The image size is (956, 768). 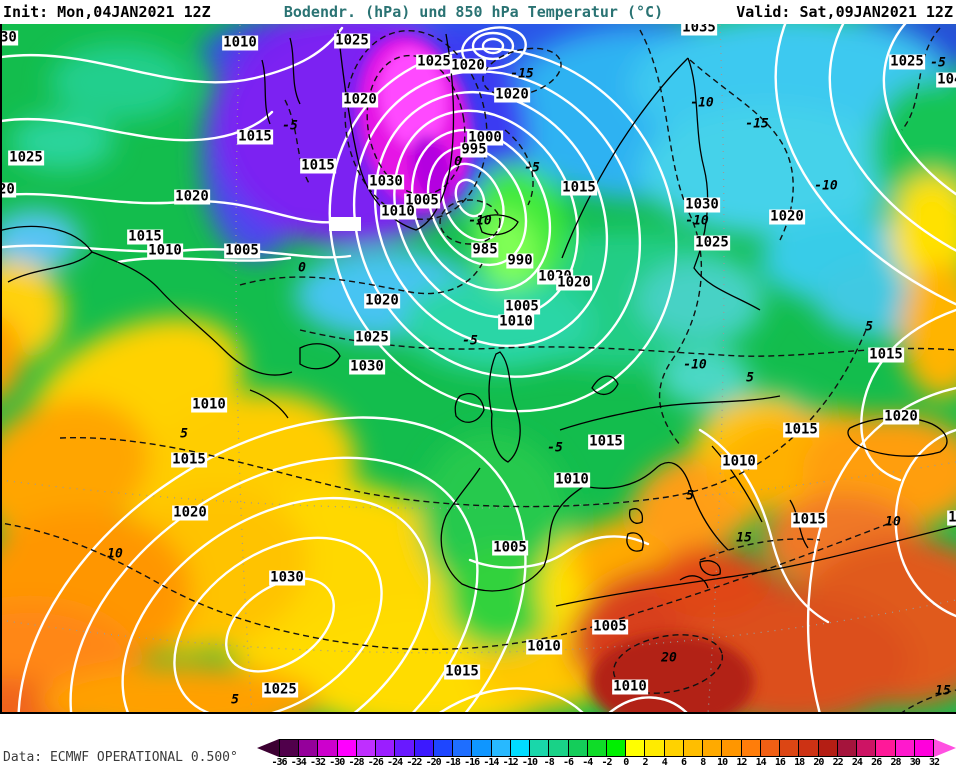 What do you see at coordinates (741, 762) in the screenshot?
I see `colorbar-tick: 12` at bounding box center [741, 762].